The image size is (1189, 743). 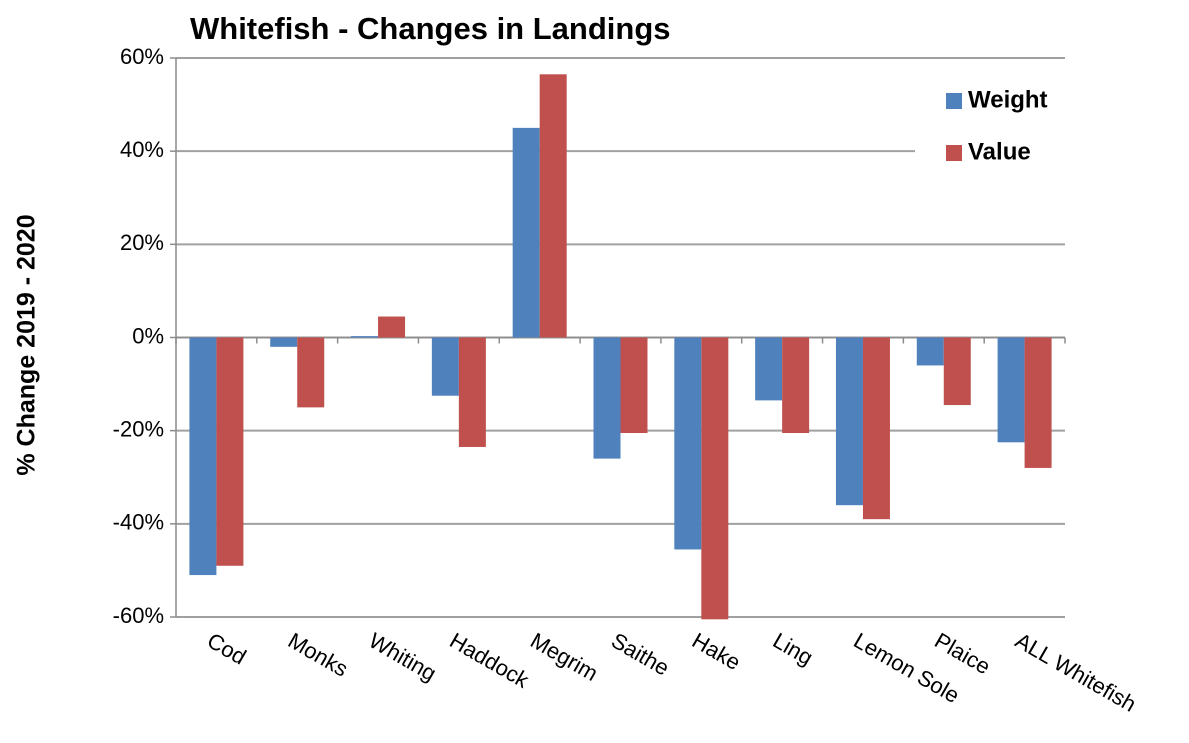 I want to click on x-tick-label: Monks, so click(x=318, y=655).